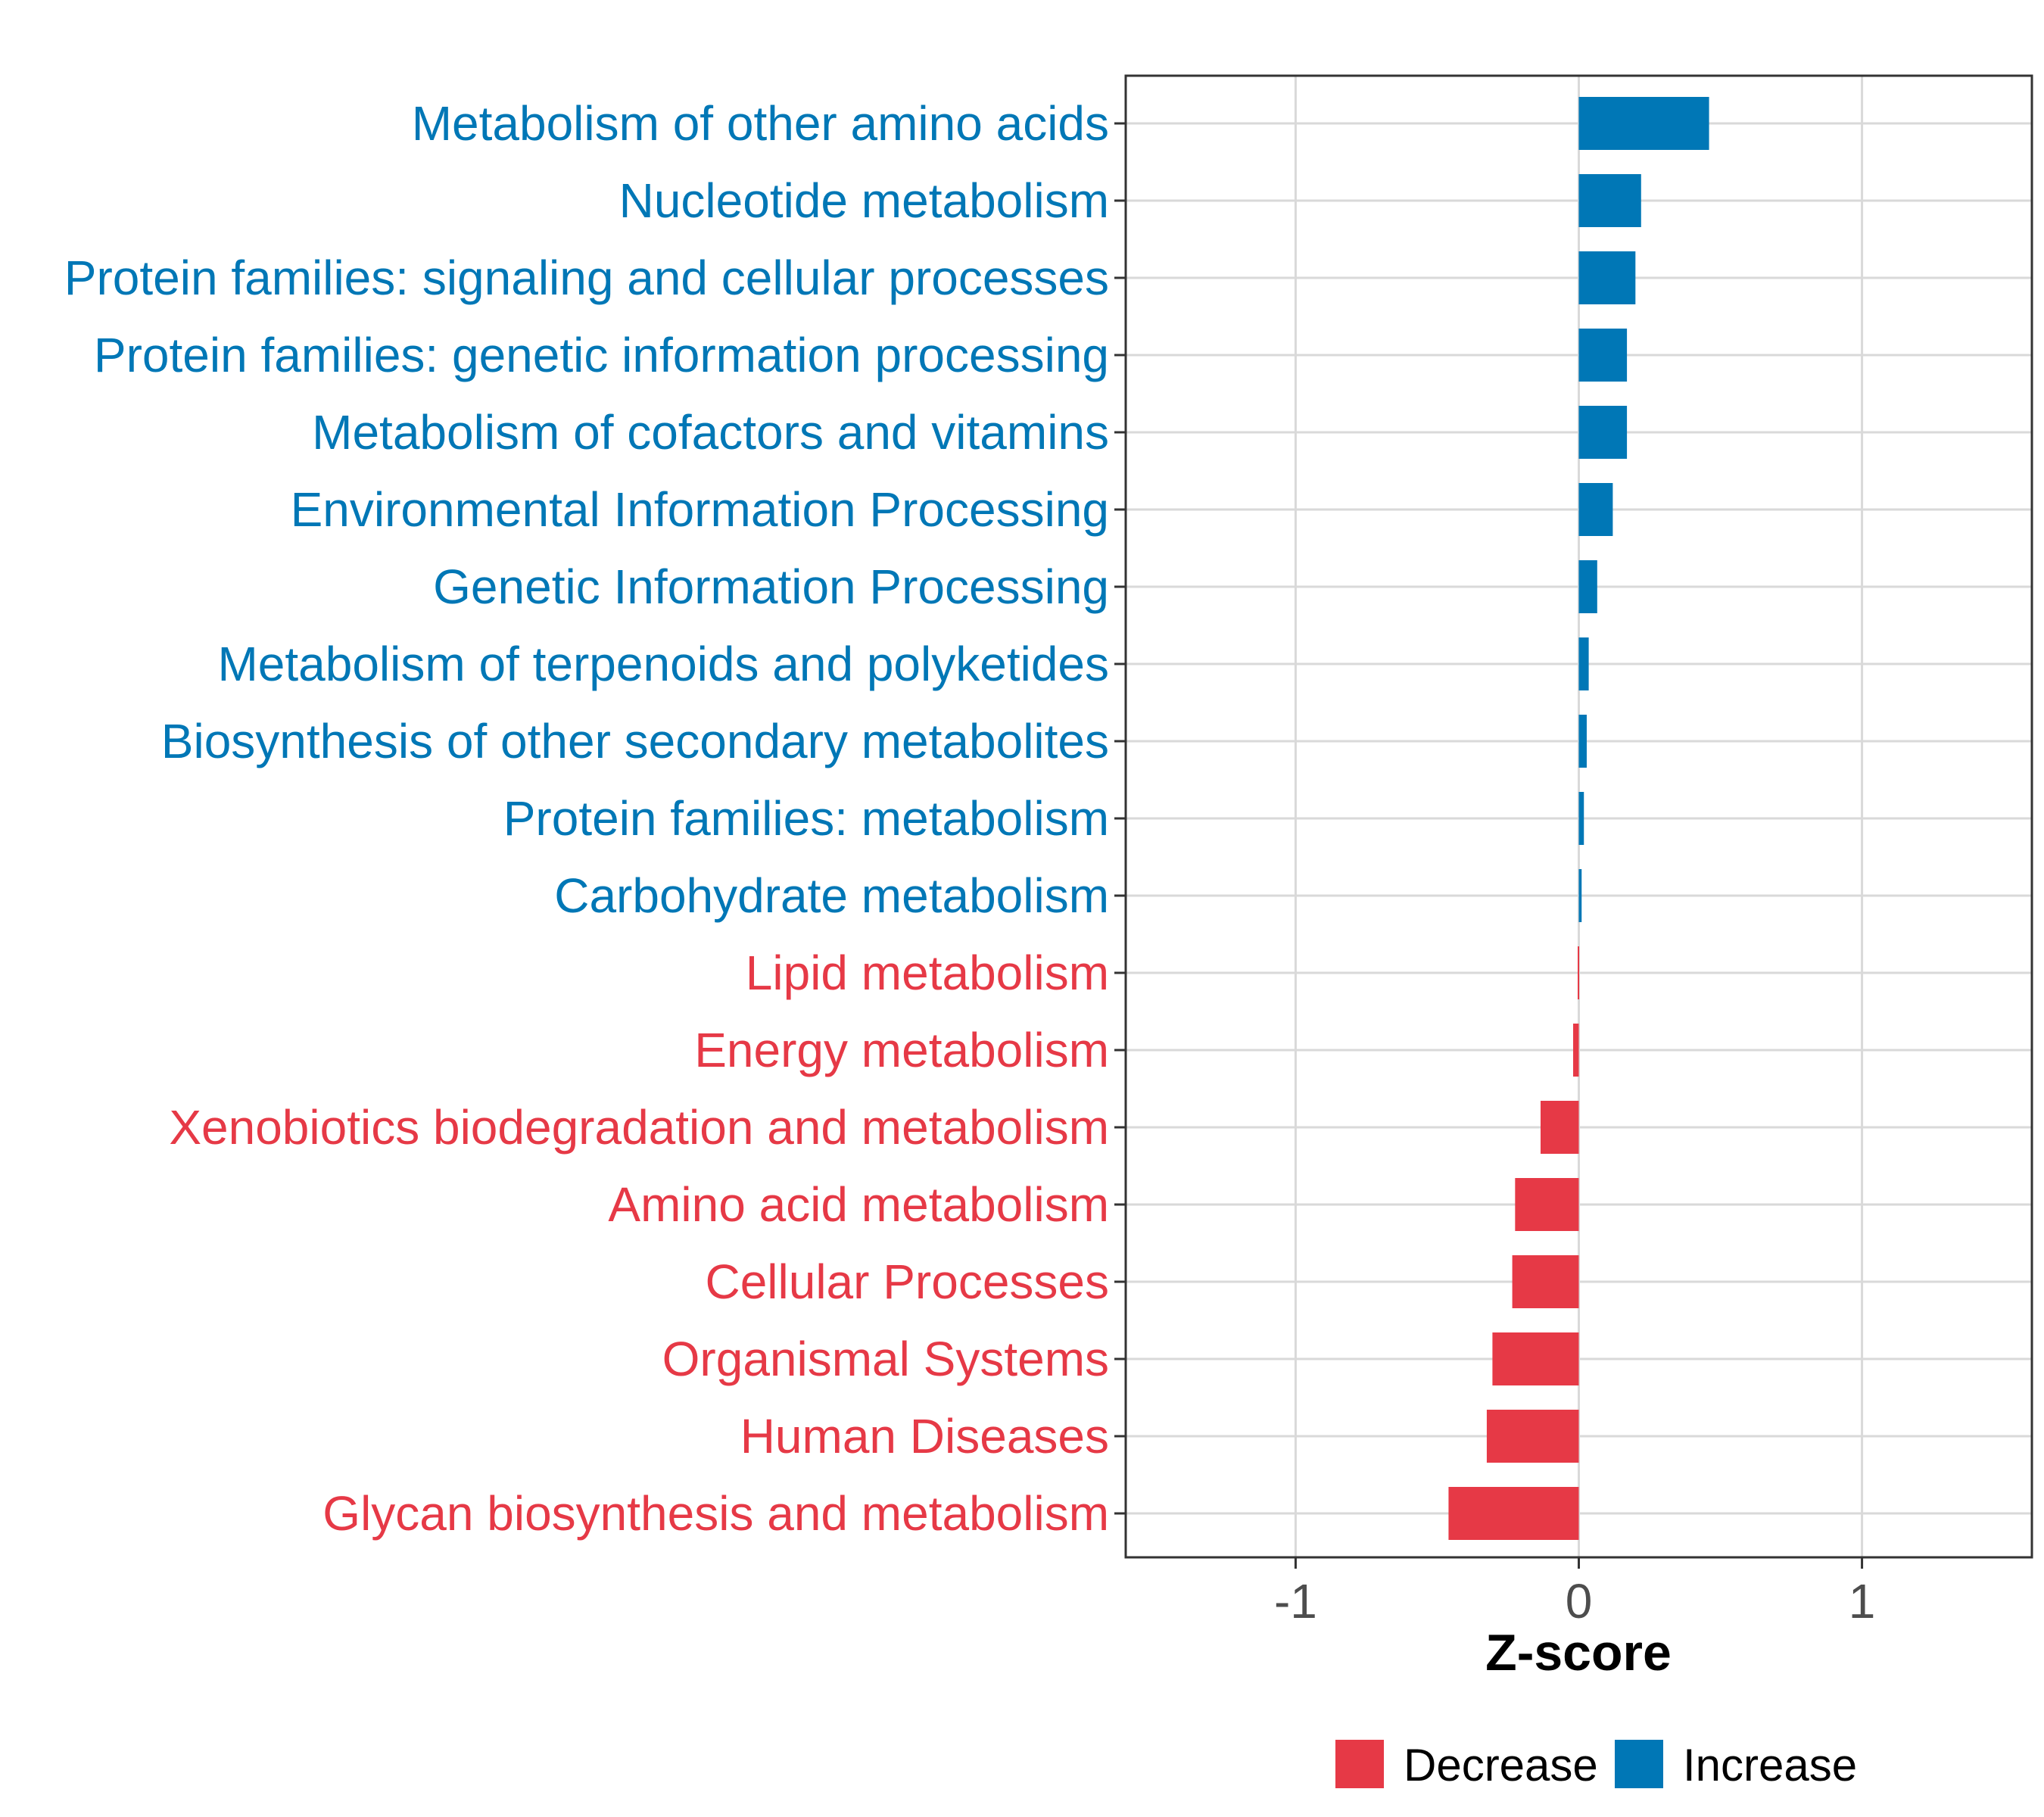  I want to click on x-tick-label: 0, so click(1579, 1601).